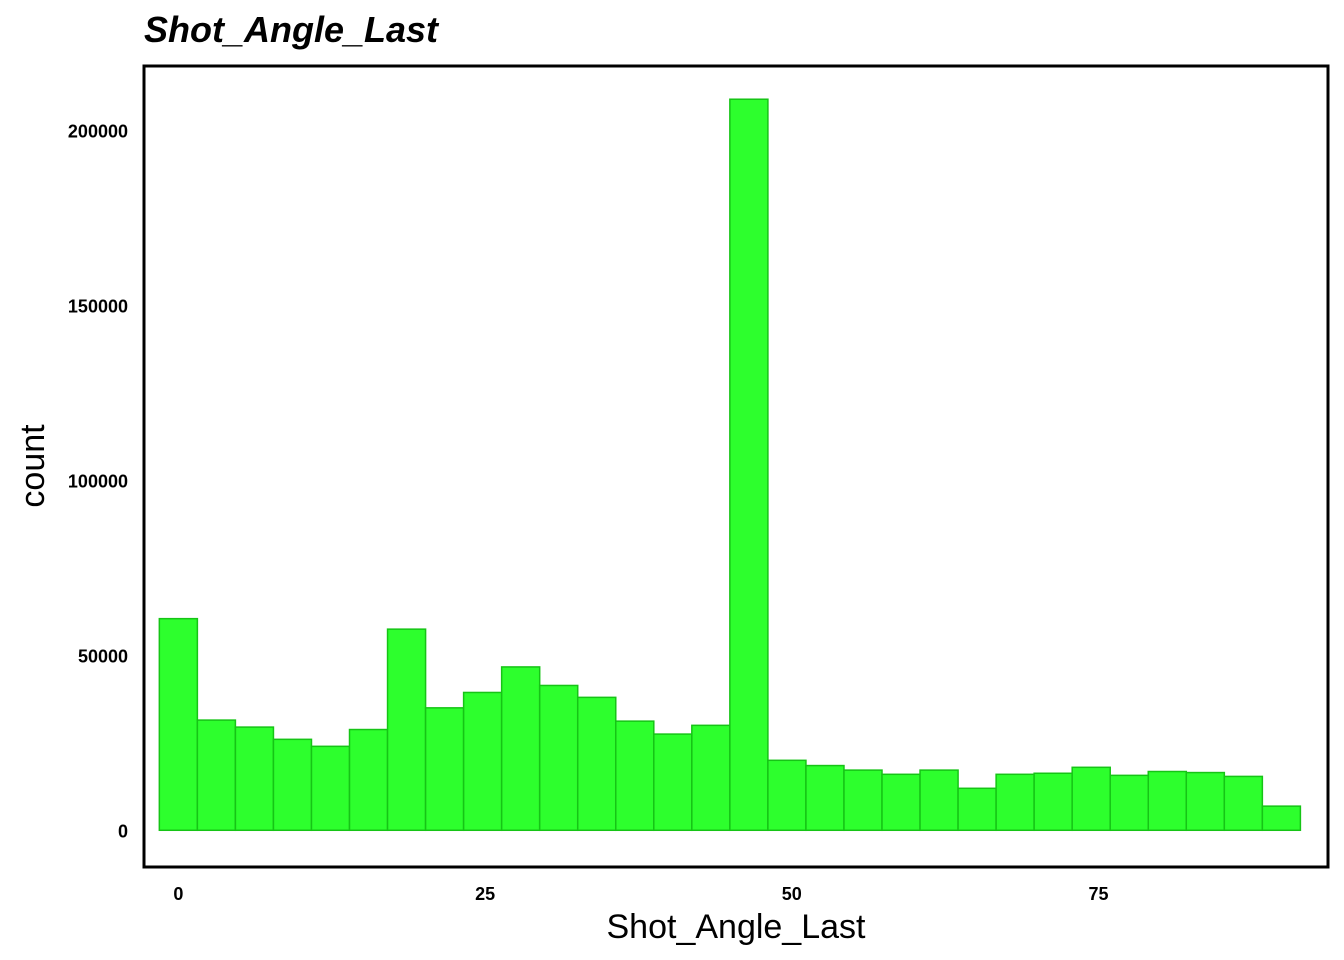  I want to click on y-tick-label: 100000, so click(98, 481).